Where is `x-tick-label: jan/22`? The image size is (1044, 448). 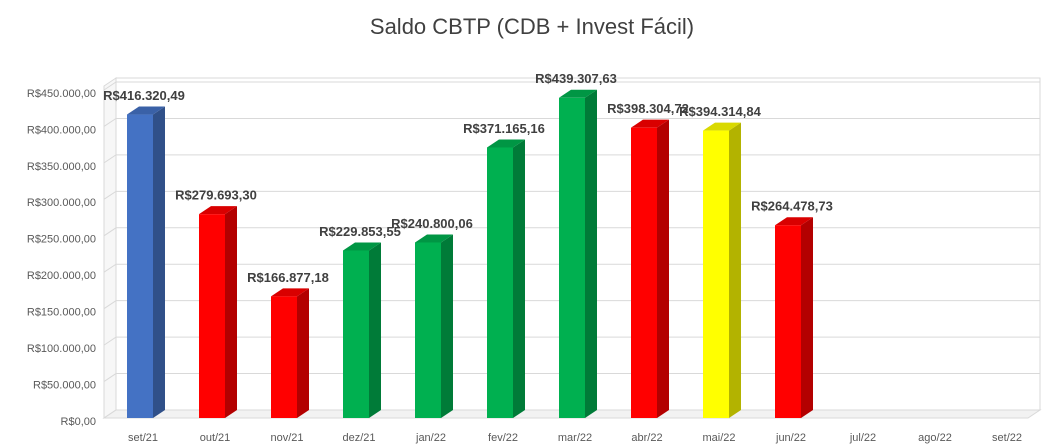 x-tick-label: jan/22 is located at coordinates (430, 438).